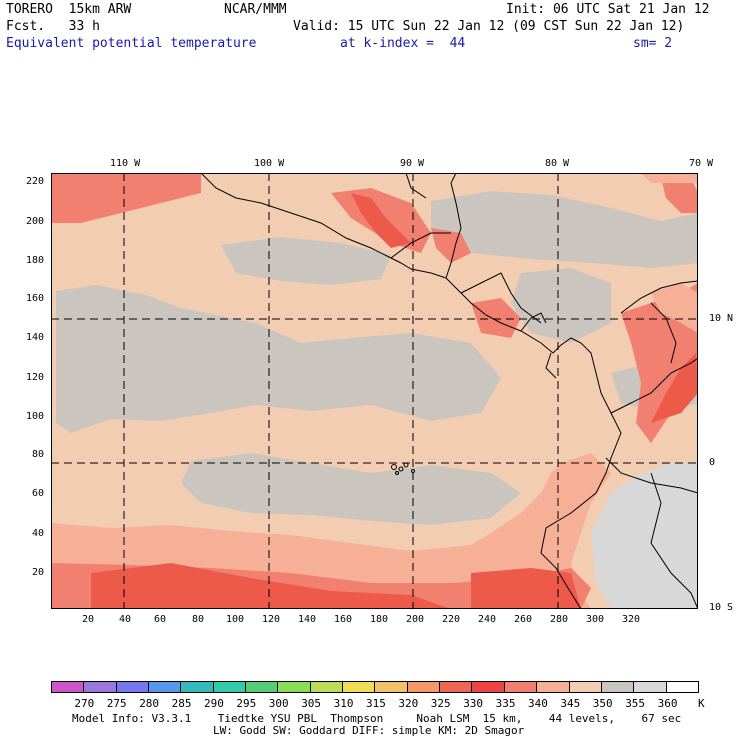 Image resolution: width=740 pixels, height=740 pixels. Describe the element at coordinates (38, 572) in the screenshot. I see `y-tick-label: 20` at that location.